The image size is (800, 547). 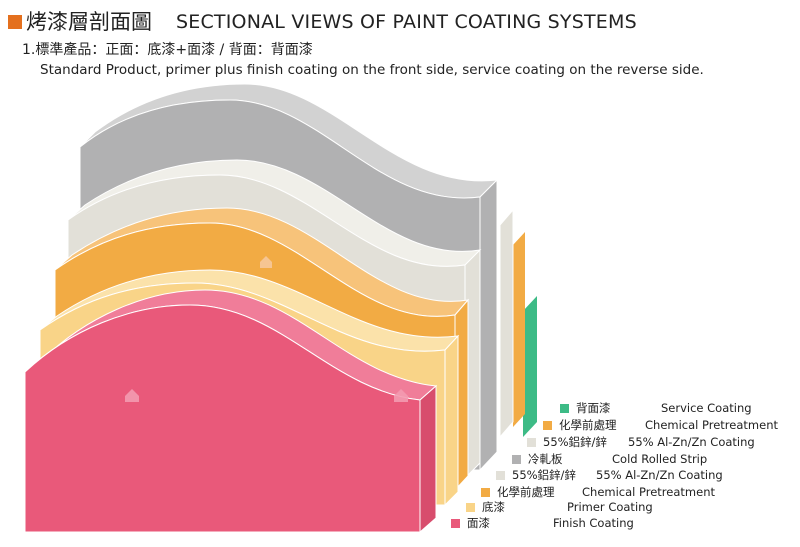 What do you see at coordinates (89, 22) in the screenshot?
I see `title-chinese: 烤漆層剖面圖` at bounding box center [89, 22].